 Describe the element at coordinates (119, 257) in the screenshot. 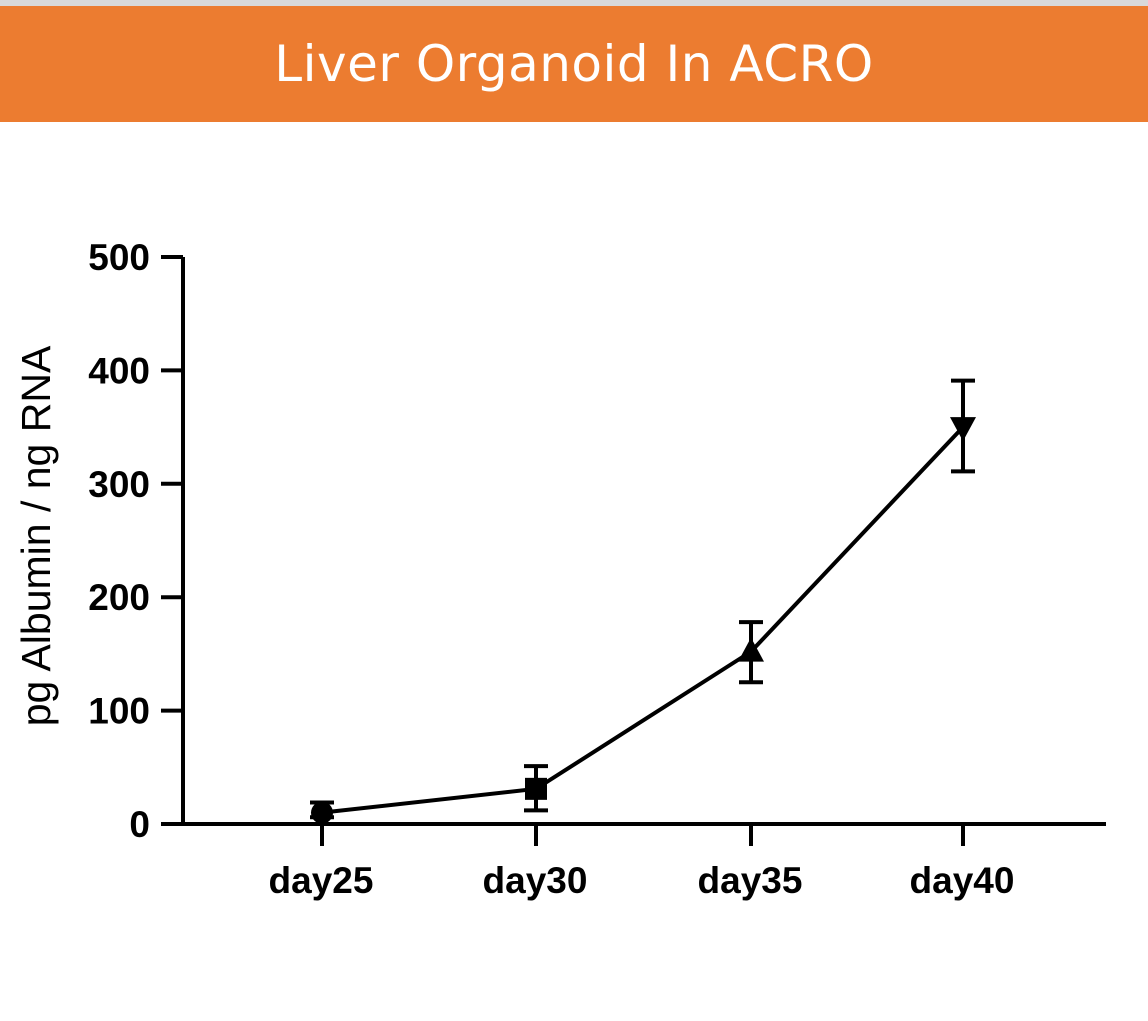

I see `y-tick-label: 500` at that location.